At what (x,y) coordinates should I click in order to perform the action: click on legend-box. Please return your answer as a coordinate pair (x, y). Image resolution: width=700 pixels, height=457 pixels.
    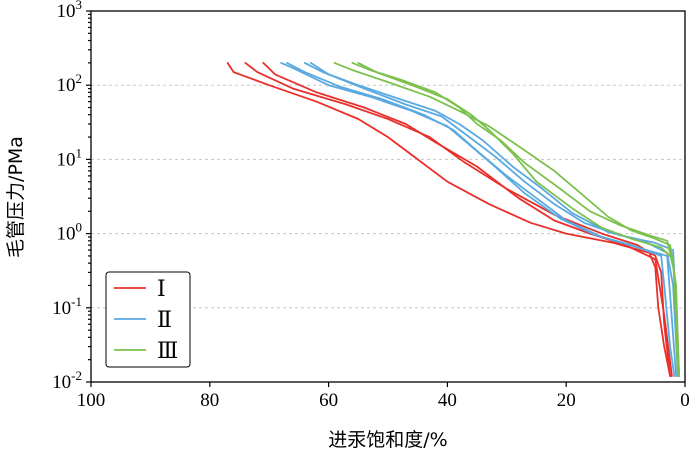
    Looking at the image, I should click on (148, 319).